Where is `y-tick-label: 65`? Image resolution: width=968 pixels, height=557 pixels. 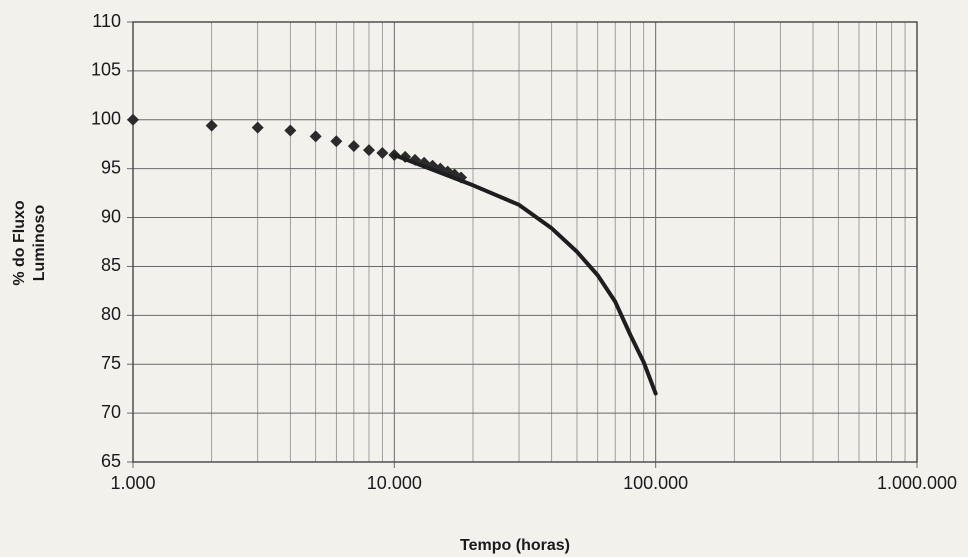 y-tick-label: 65 is located at coordinates (111, 461).